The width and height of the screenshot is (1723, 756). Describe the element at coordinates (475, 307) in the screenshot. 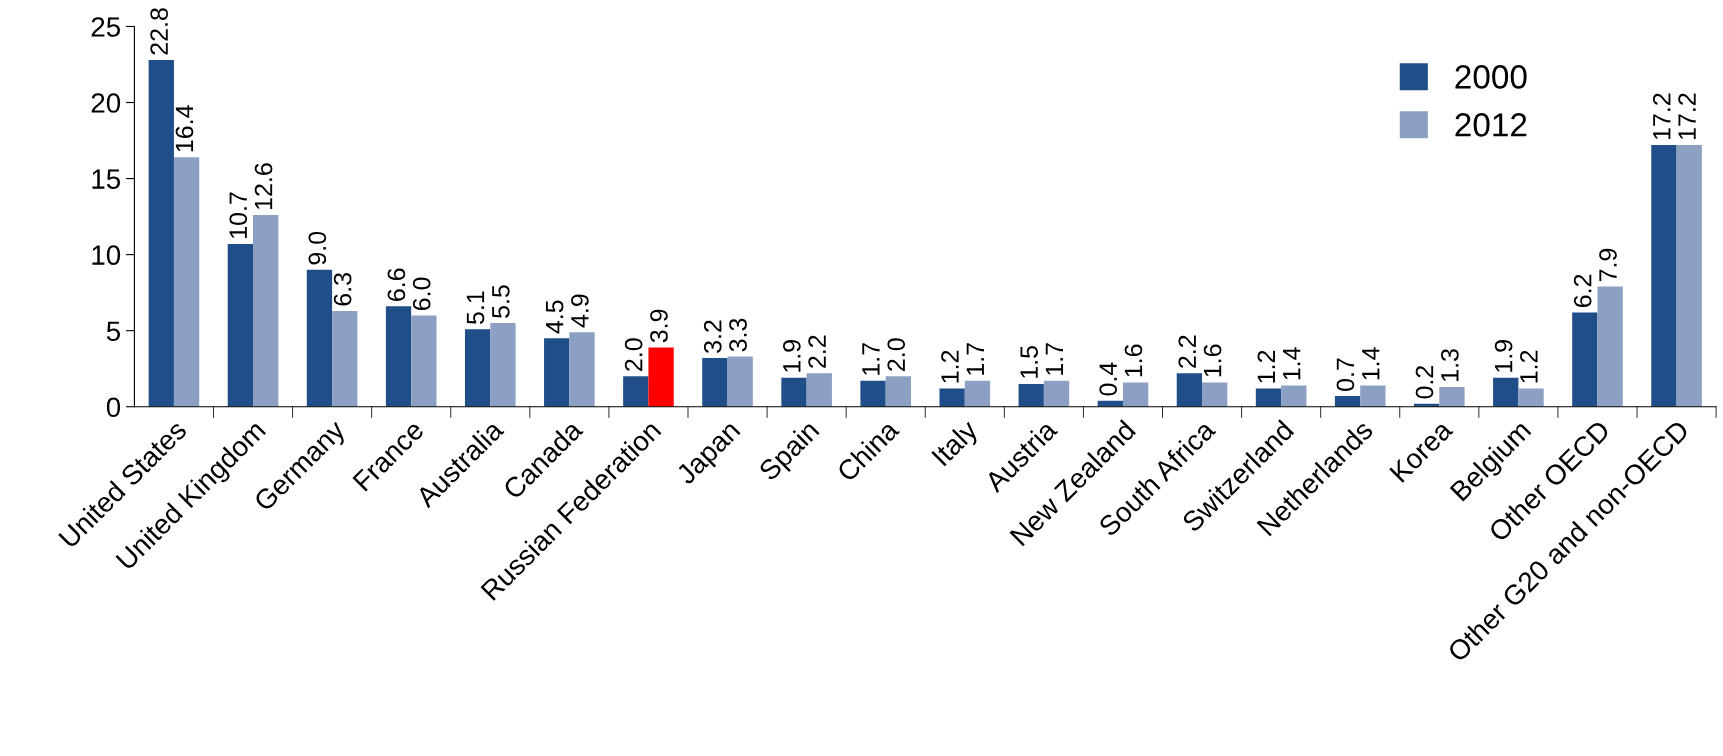

I see `data-label: 5.1` at that location.